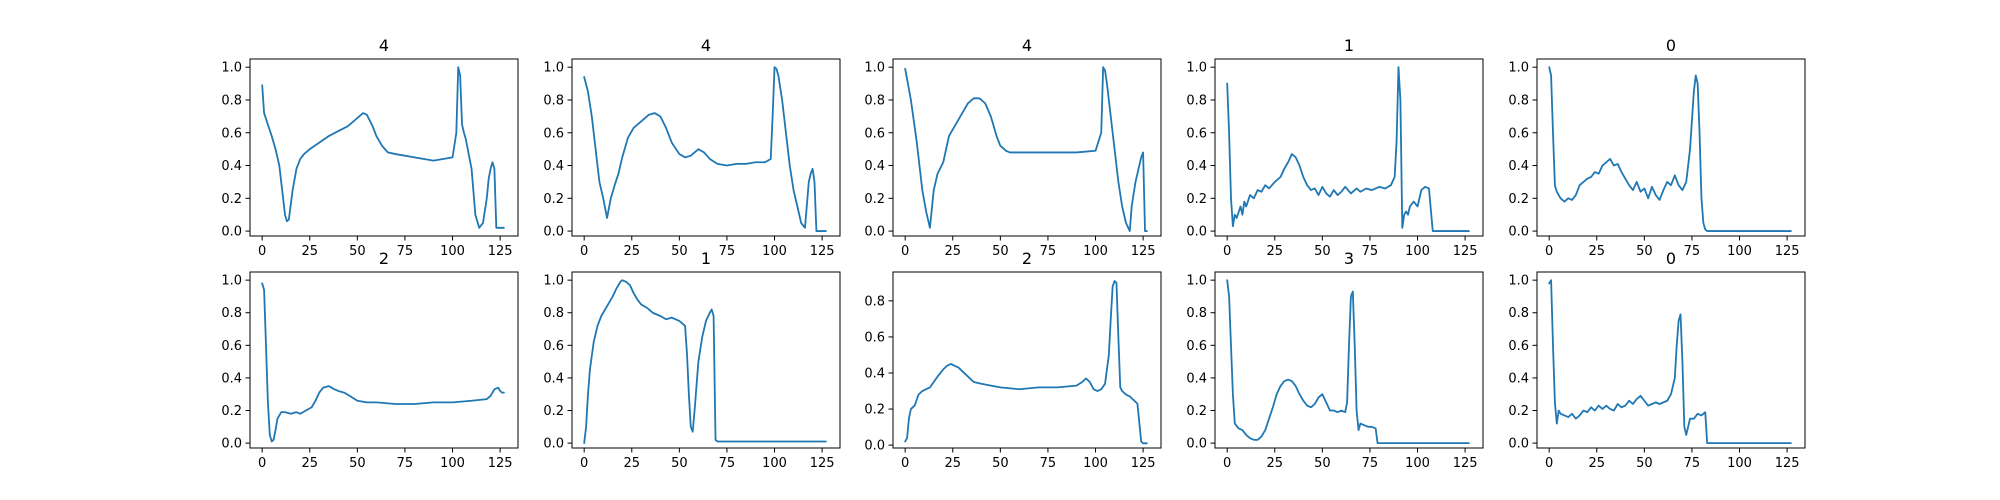 The height and width of the screenshot is (500, 2000). What do you see at coordinates (1349, 258) in the screenshot?
I see `subplot-title: 3` at bounding box center [1349, 258].